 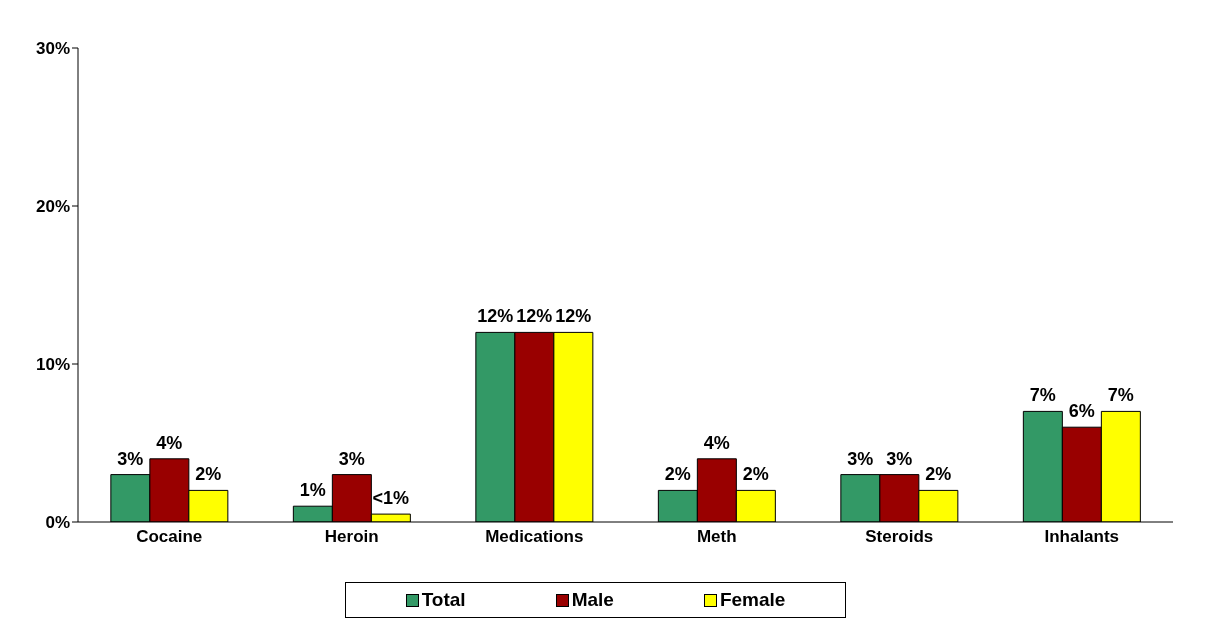 I want to click on x-tick-label: Meth, so click(x=716, y=537).